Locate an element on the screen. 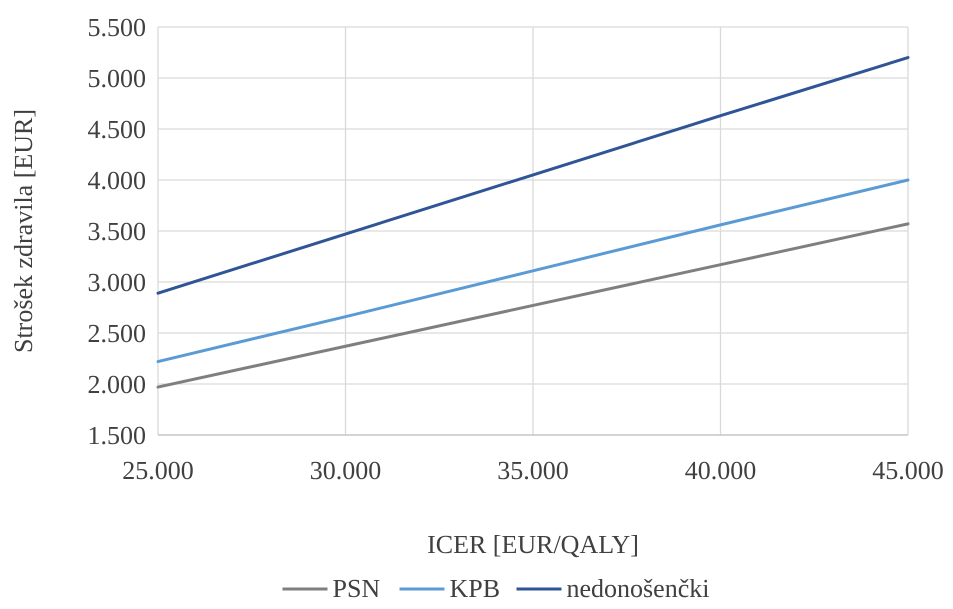  x-tick-label: 25.000 is located at coordinates (158, 470).